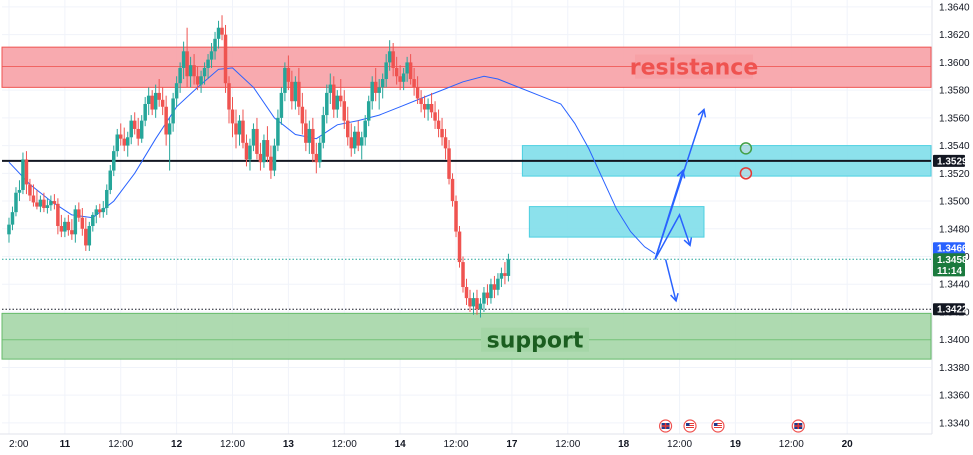 The height and width of the screenshot is (455, 973). Describe the element at coordinates (954, 229) in the screenshot. I see `price-tick-label: 1.3480` at that location.